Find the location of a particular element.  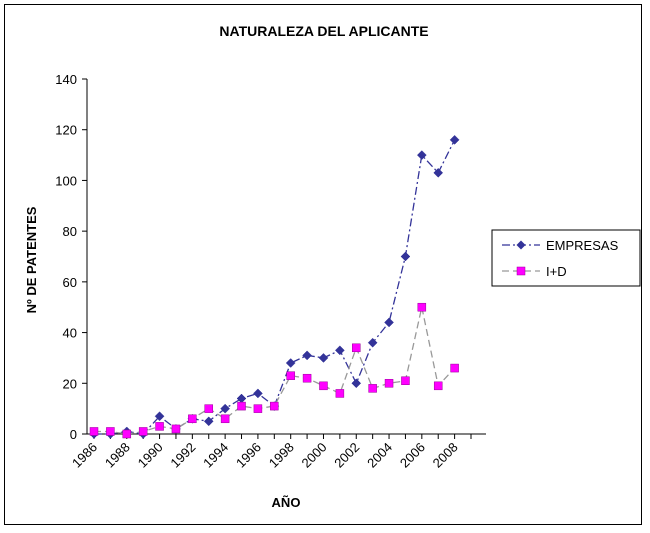

point-i-d-2001 is located at coordinates (340, 393).